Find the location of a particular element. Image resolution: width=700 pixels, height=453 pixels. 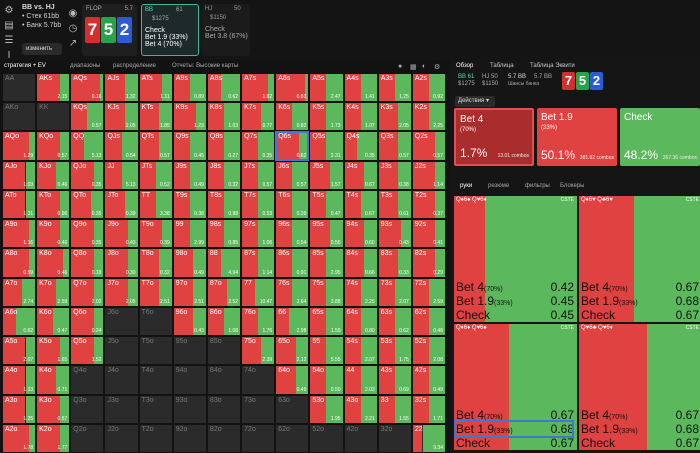

hand-cell: J3o is located at coordinates (121, 409).